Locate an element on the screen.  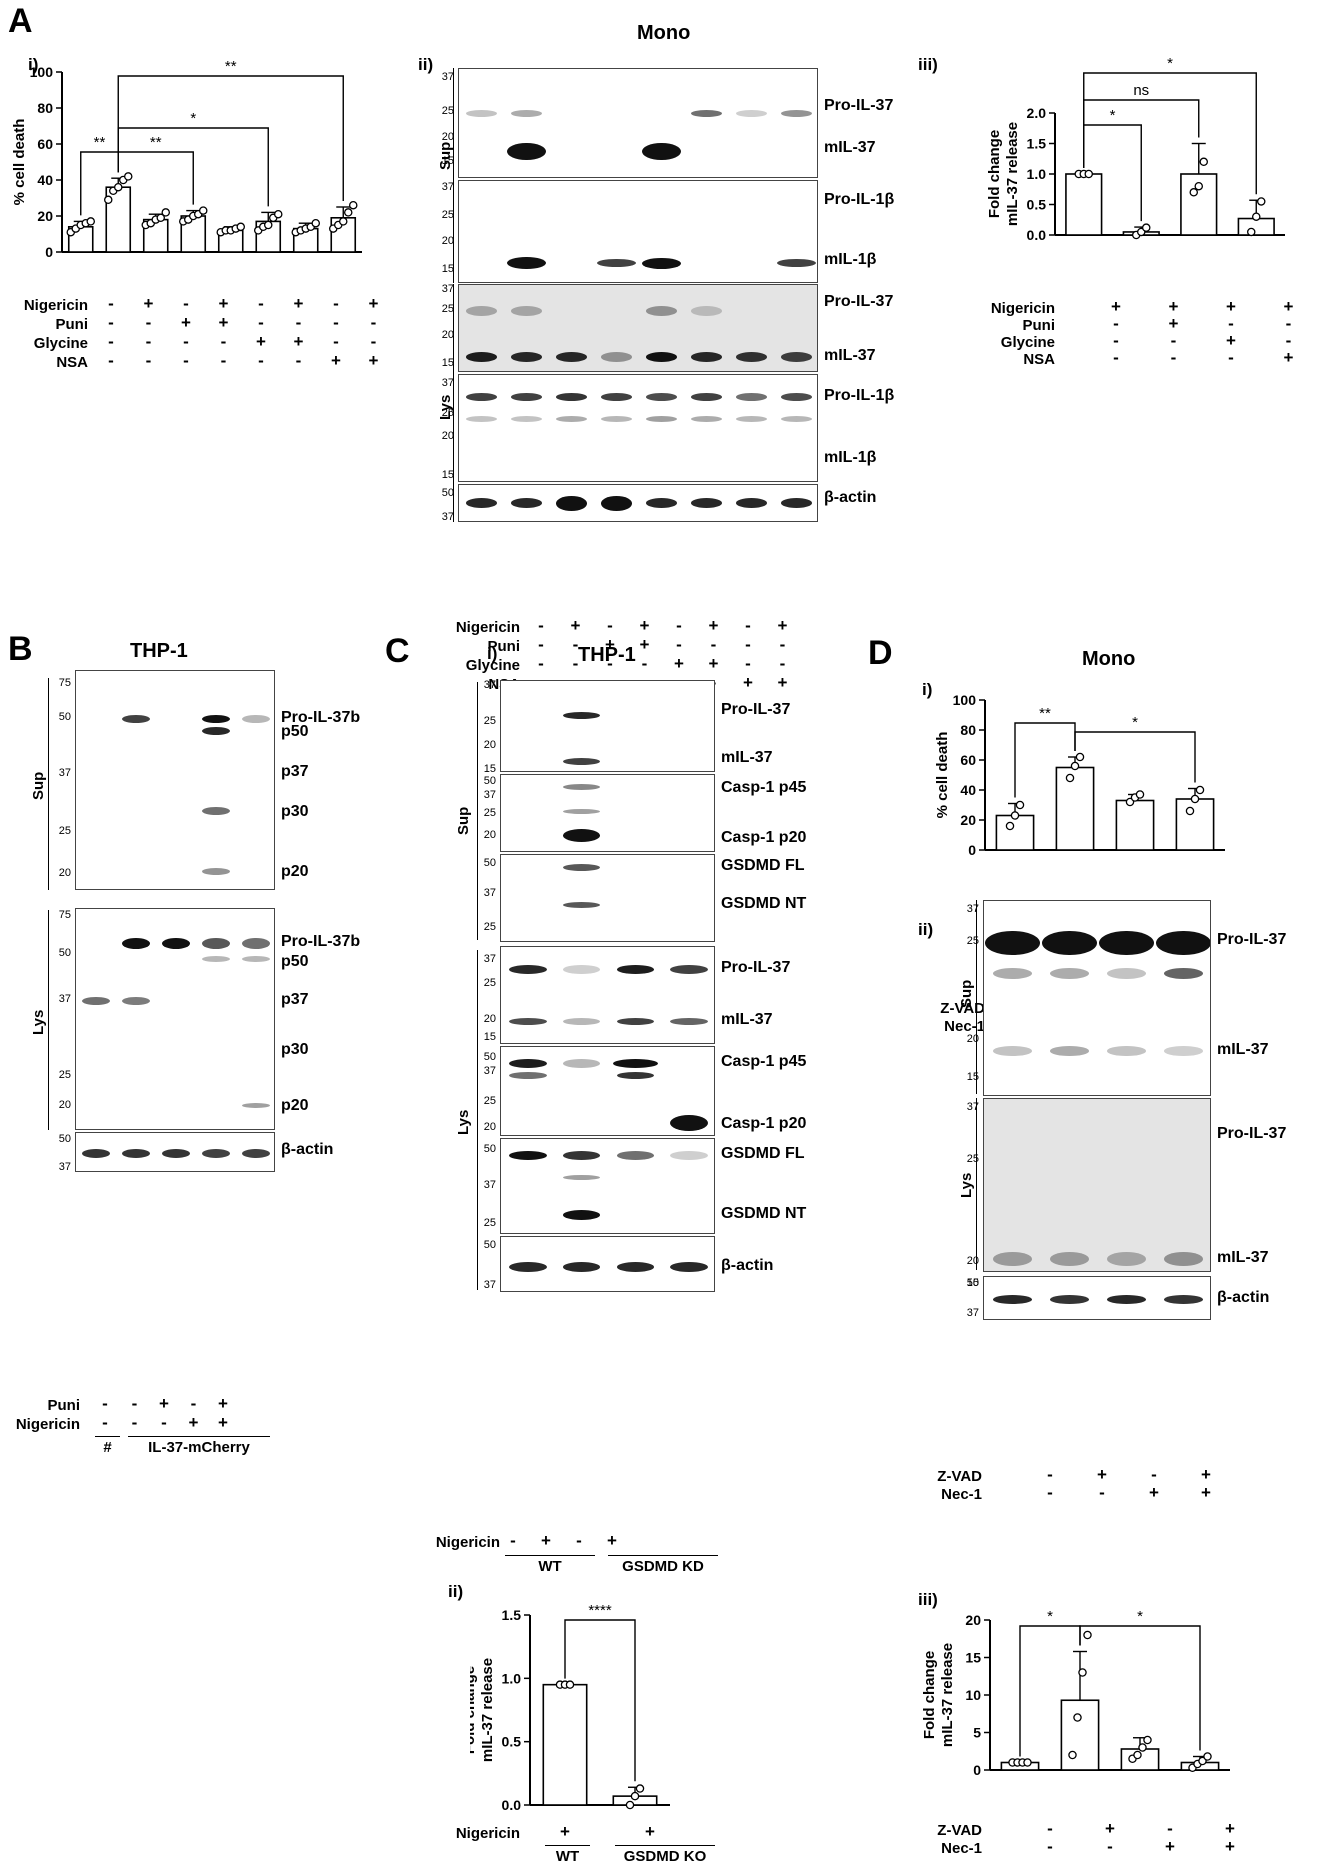
band-label: p20 is located at coordinates (295, 871).